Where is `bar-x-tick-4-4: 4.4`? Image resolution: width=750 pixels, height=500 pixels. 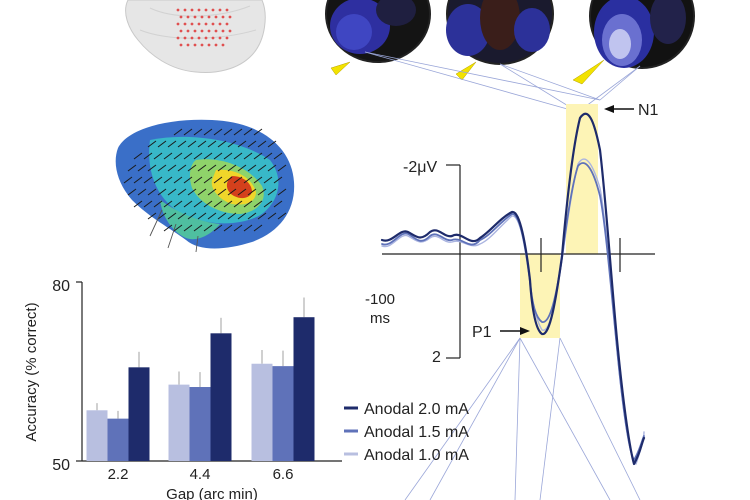
bar-x-tick-4-4: 4.4 is located at coordinates (200, 474).